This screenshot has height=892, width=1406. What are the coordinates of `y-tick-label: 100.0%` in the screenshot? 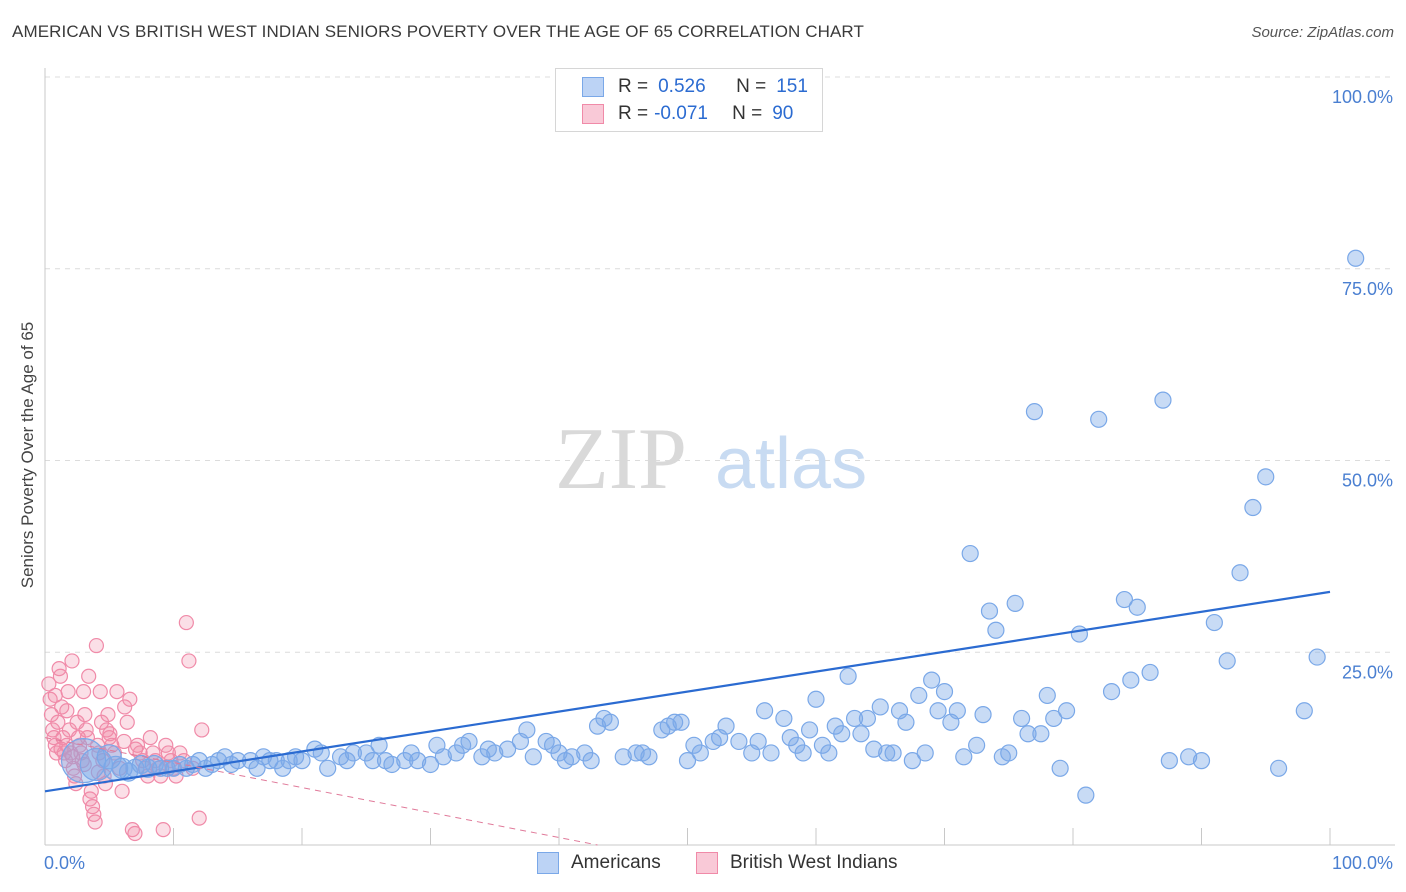 It's located at (1362, 97).